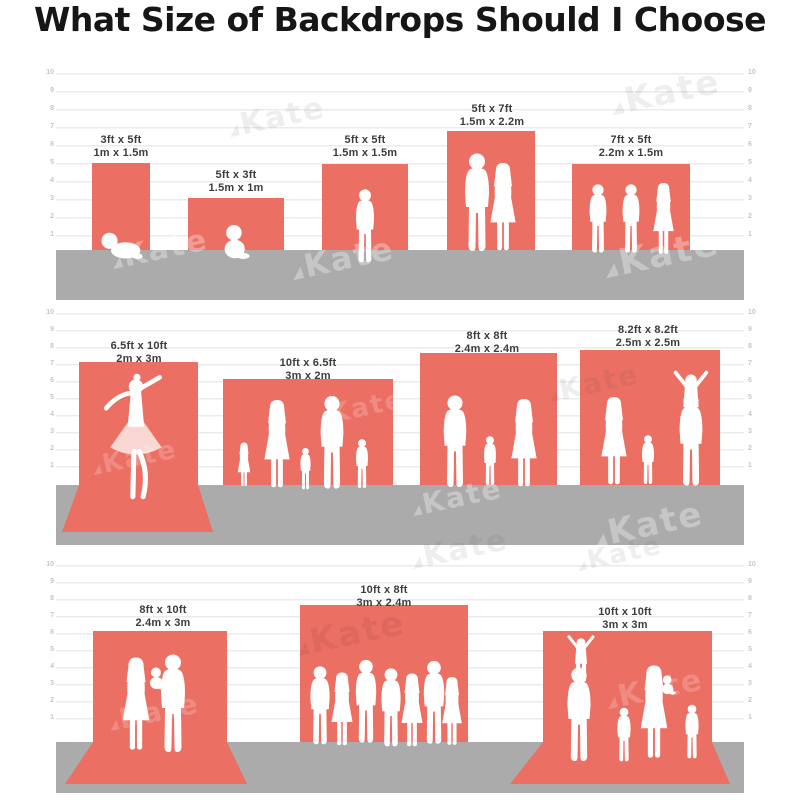 The width and height of the screenshot is (800, 800). I want to click on size-label-ft: 6.5ft x 10ft, so click(139, 346).